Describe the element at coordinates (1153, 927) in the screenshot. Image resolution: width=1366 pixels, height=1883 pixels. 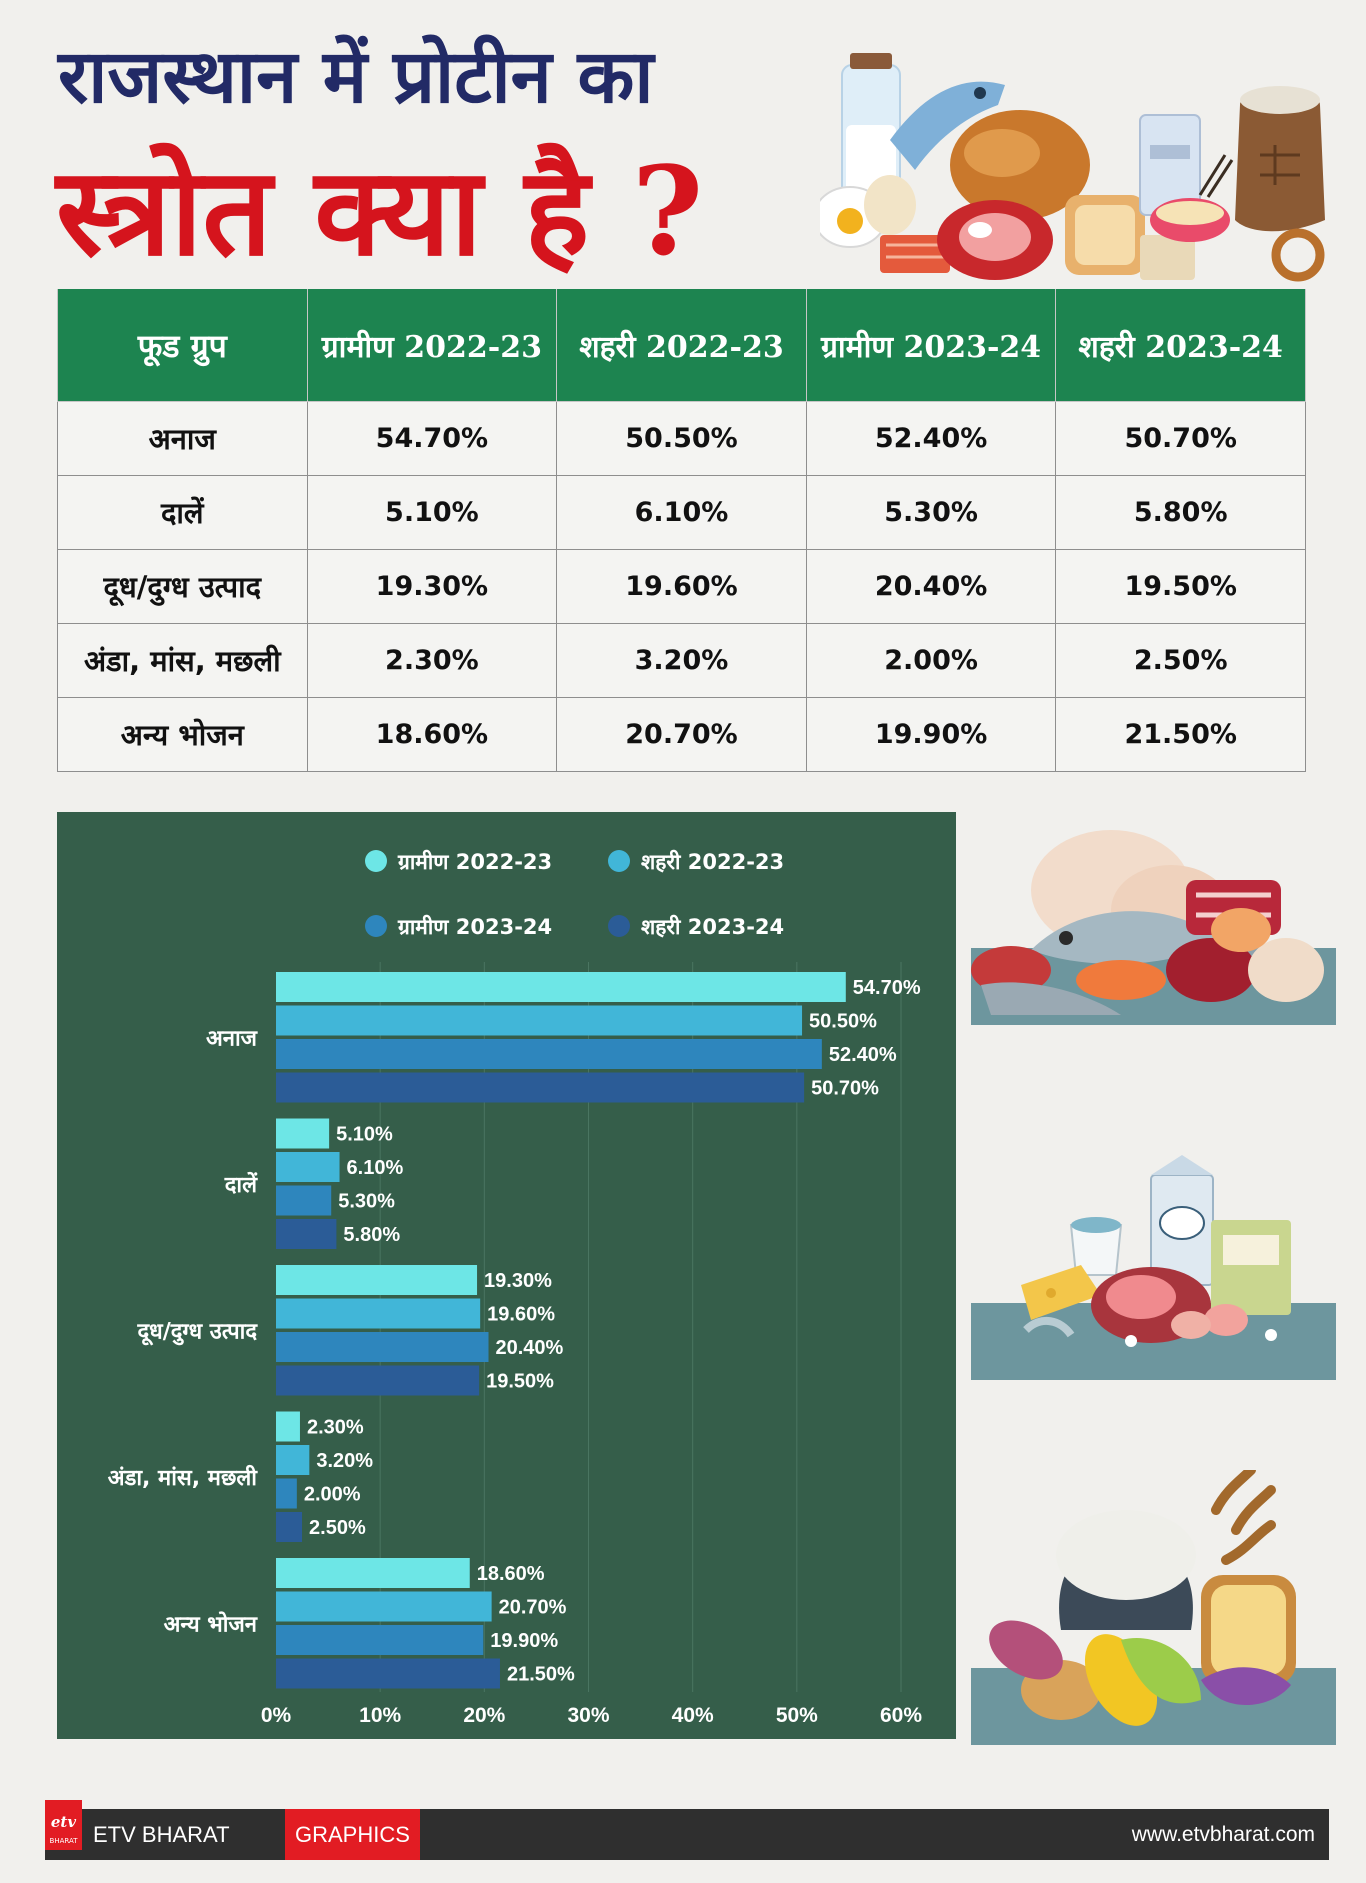
I see `meat-fish-illustration` at that location.